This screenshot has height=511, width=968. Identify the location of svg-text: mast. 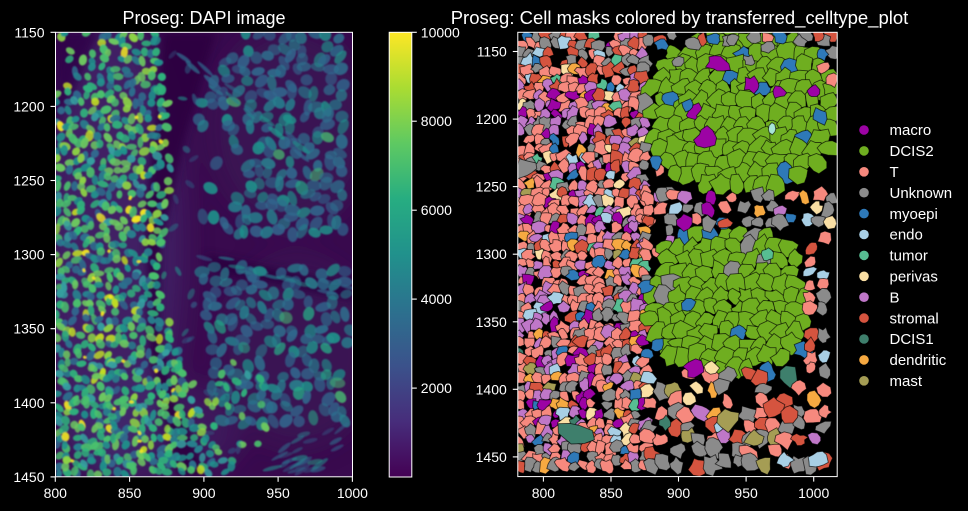
(906, 381).